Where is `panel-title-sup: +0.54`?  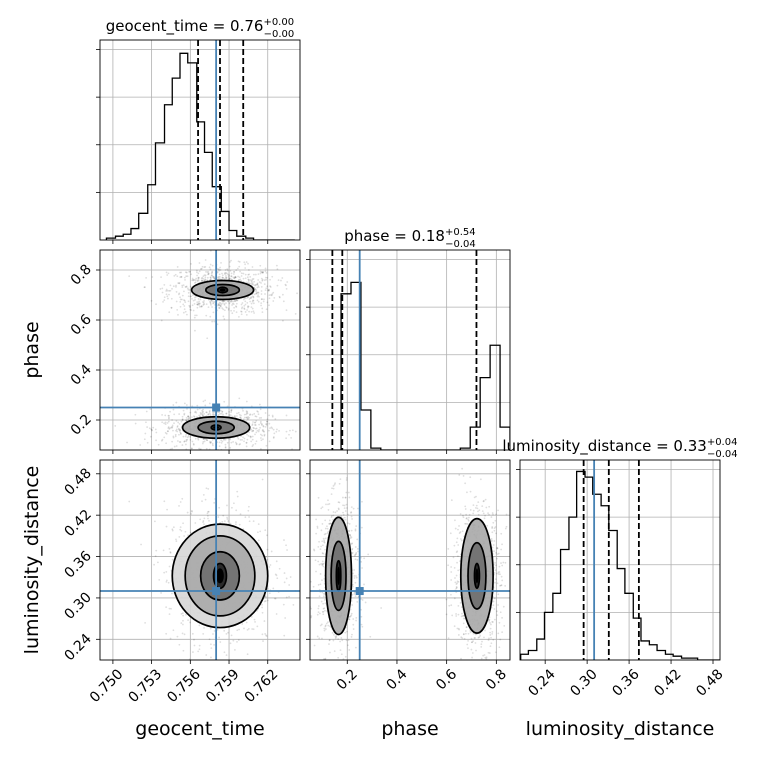
panel-title-sup: +0.54 is located at coordinates (460, 232).